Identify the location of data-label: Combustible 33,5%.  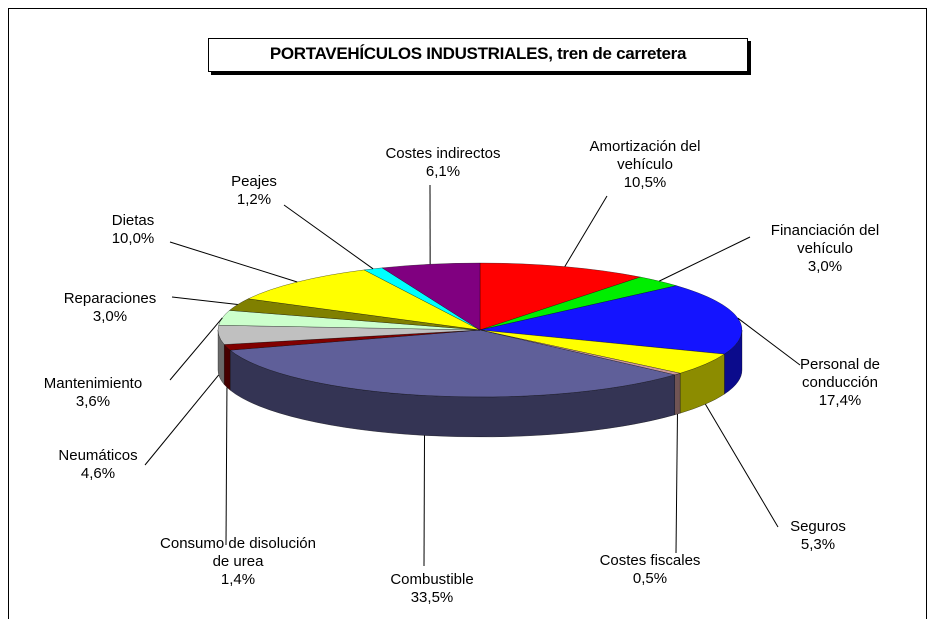
(432, 589).